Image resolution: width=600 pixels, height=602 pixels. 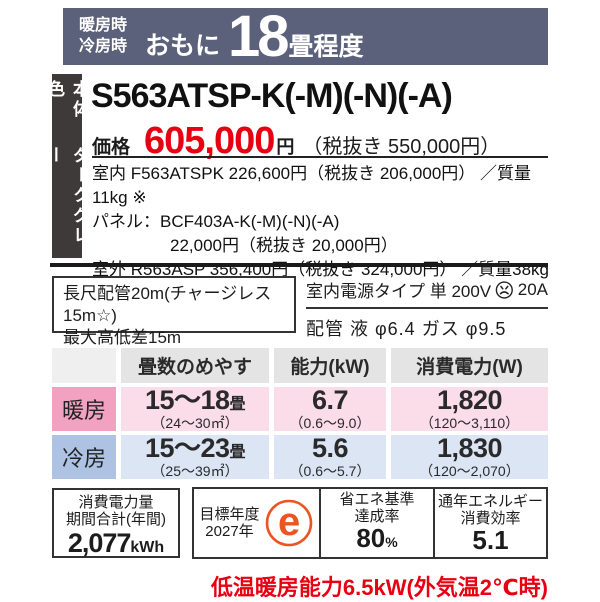 I want to click on section-divider, so click(x=299, y=265).